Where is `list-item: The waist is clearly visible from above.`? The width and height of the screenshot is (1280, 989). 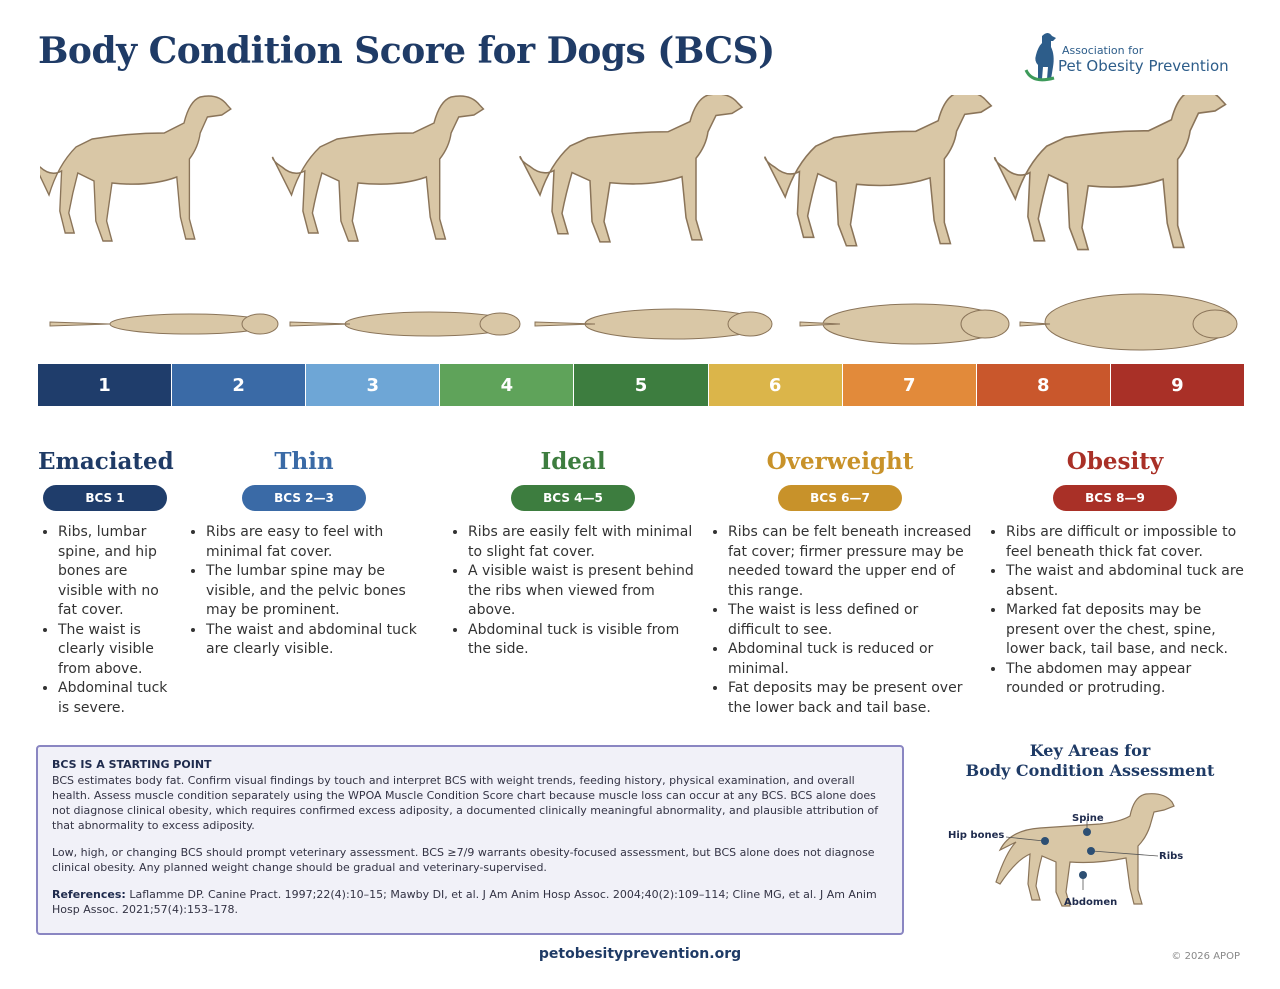 list-item: The waist is clearly visible from above. is located at coordinates (115, 650).